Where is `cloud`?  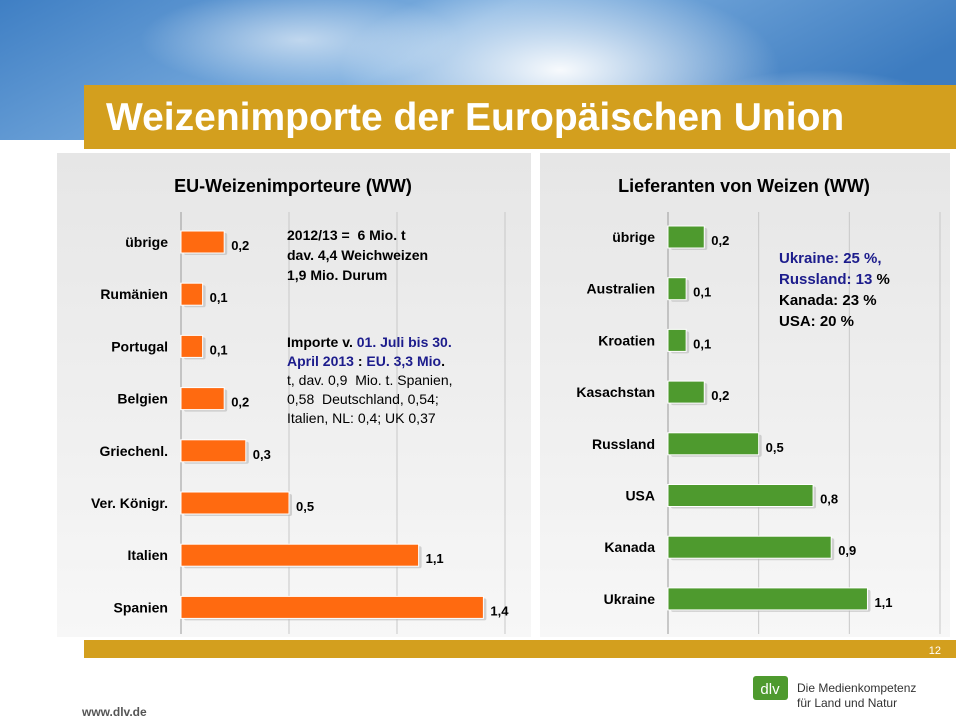 cloud is located at coordinates (300, 45).